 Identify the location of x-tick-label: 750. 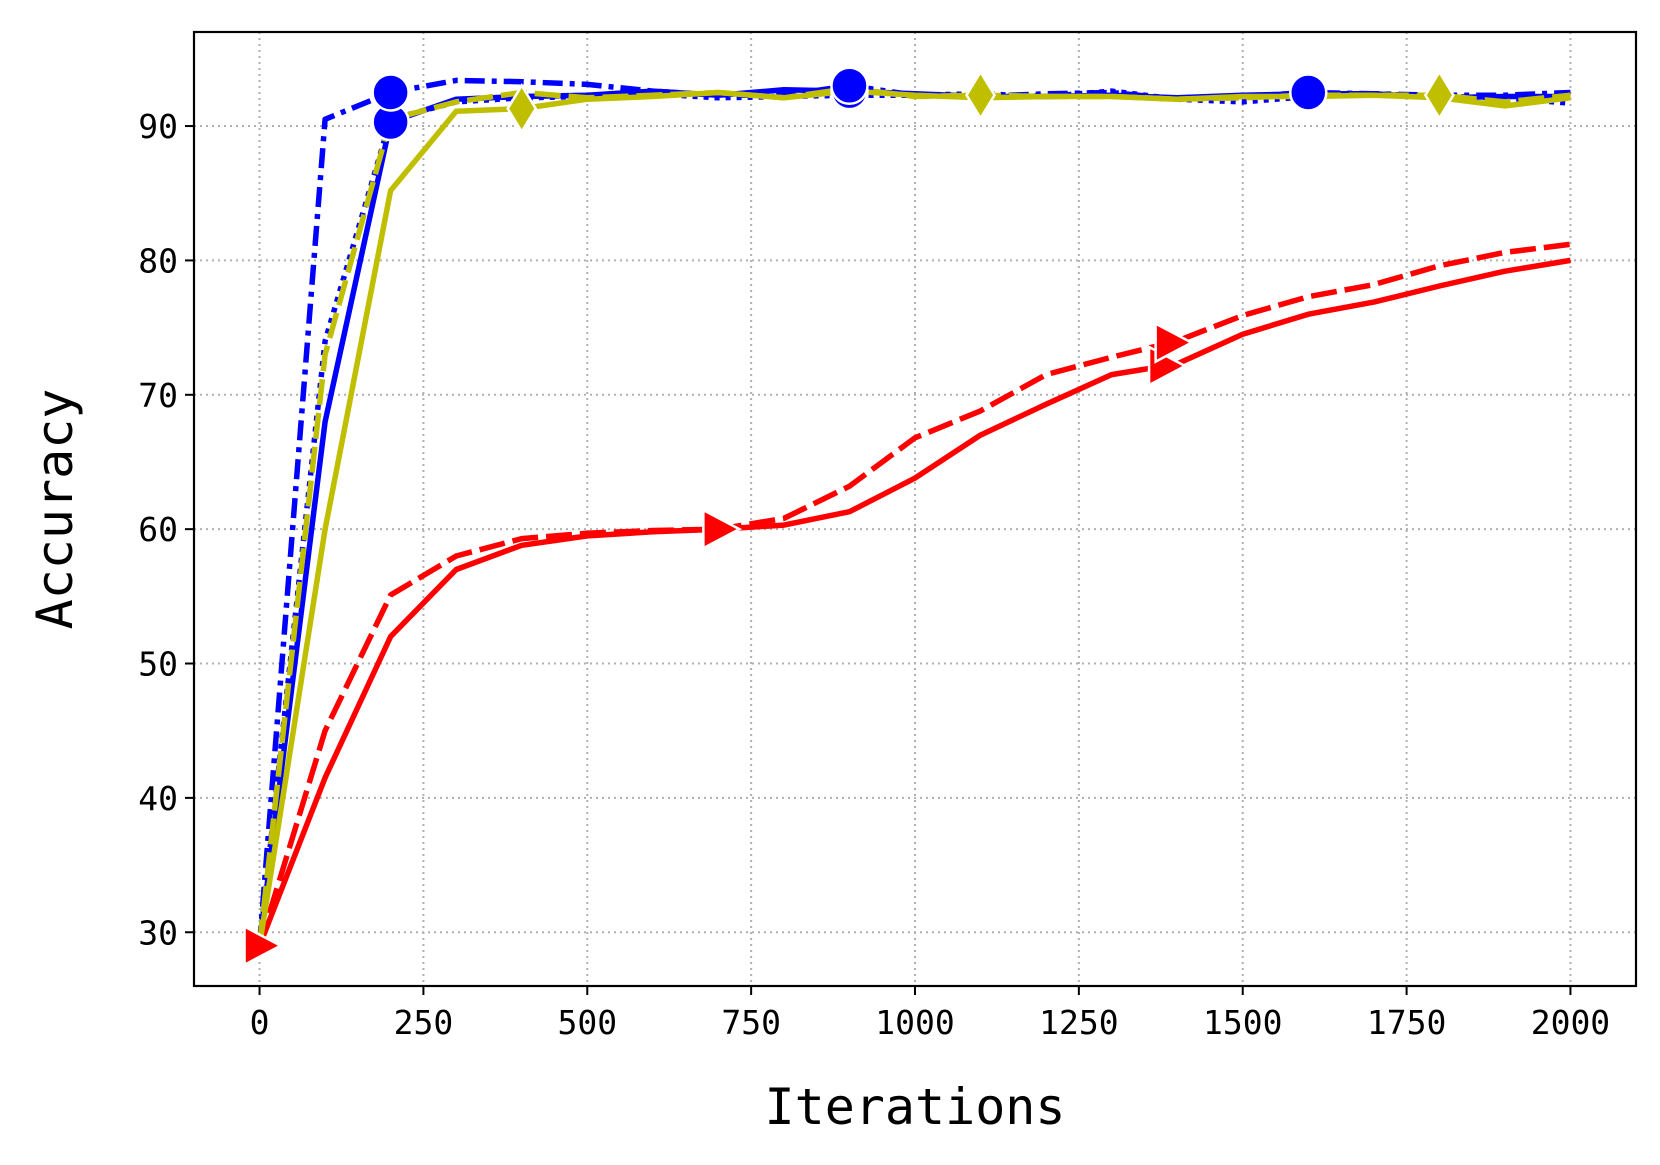
(751, 1022).